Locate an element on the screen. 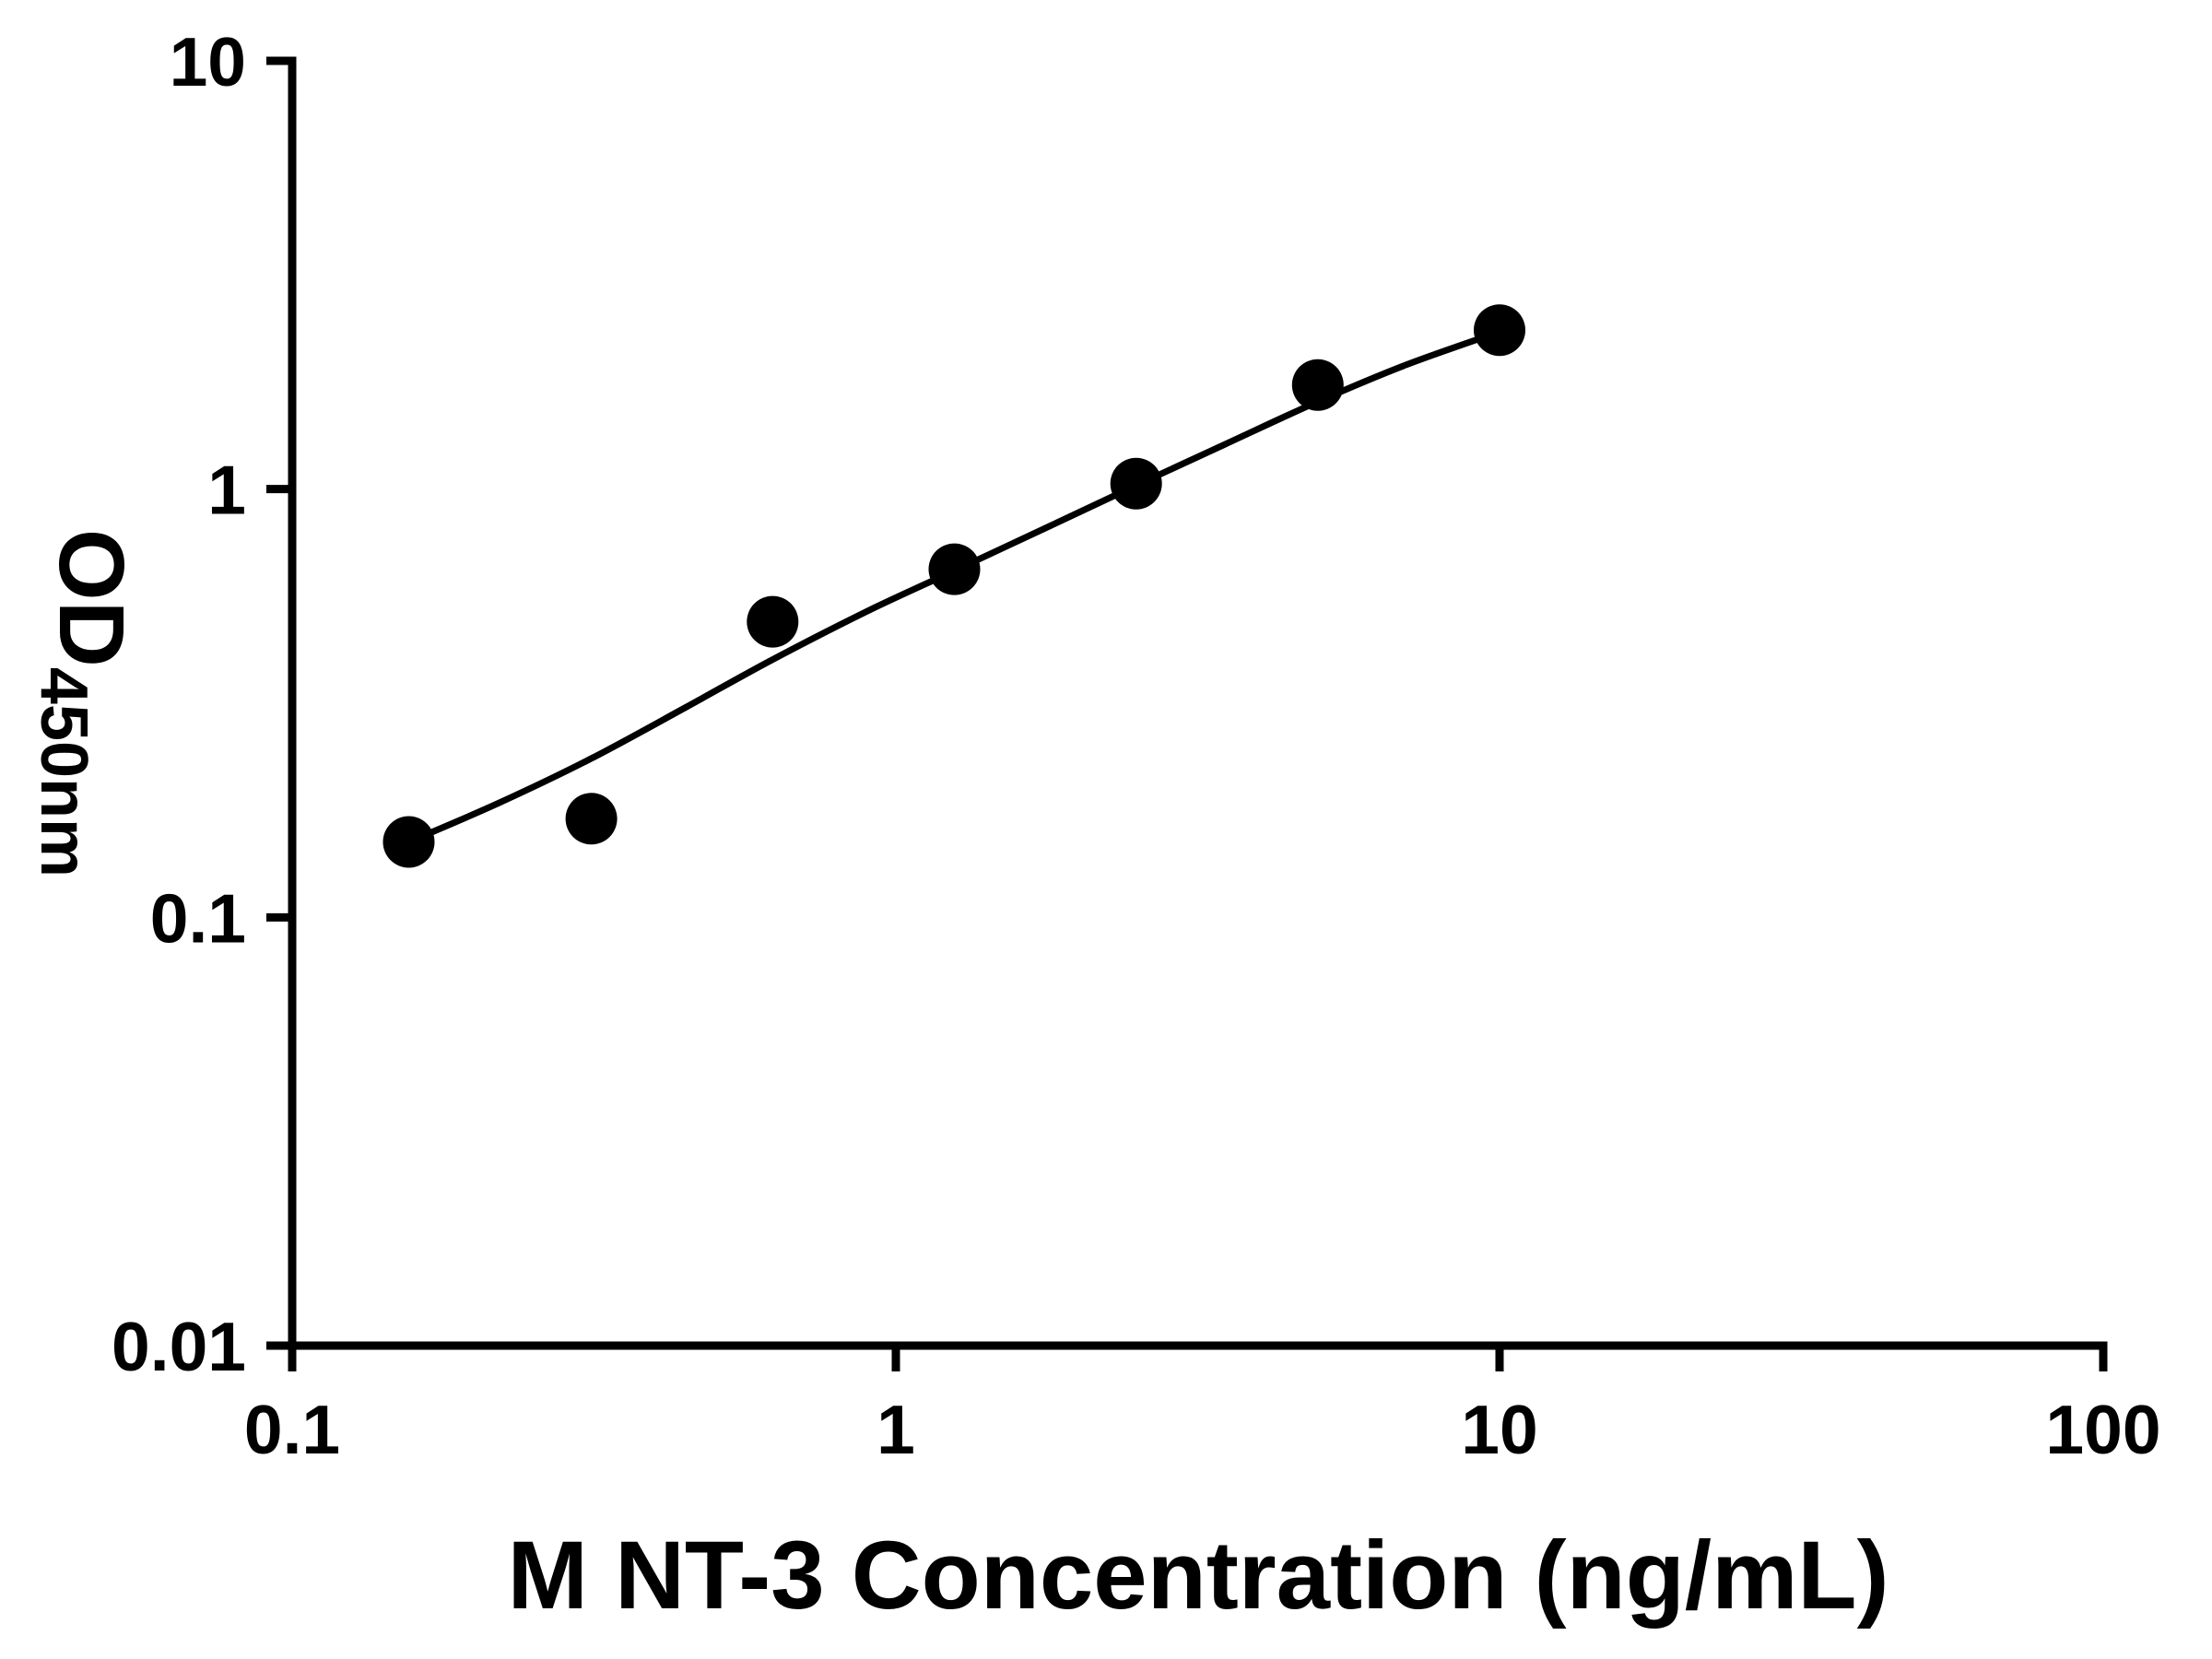 The width and height of the screenshot is (2212, 1659). x-tick-label: 0.1 is located at coordinates (292, 1429).